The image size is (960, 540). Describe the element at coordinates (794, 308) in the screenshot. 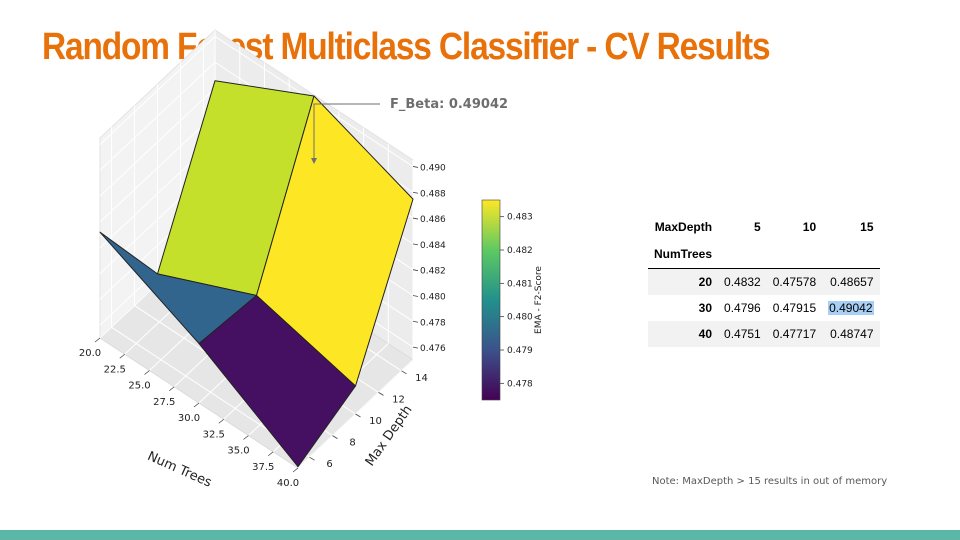

I see `table-cell: 0.47915` at that location.